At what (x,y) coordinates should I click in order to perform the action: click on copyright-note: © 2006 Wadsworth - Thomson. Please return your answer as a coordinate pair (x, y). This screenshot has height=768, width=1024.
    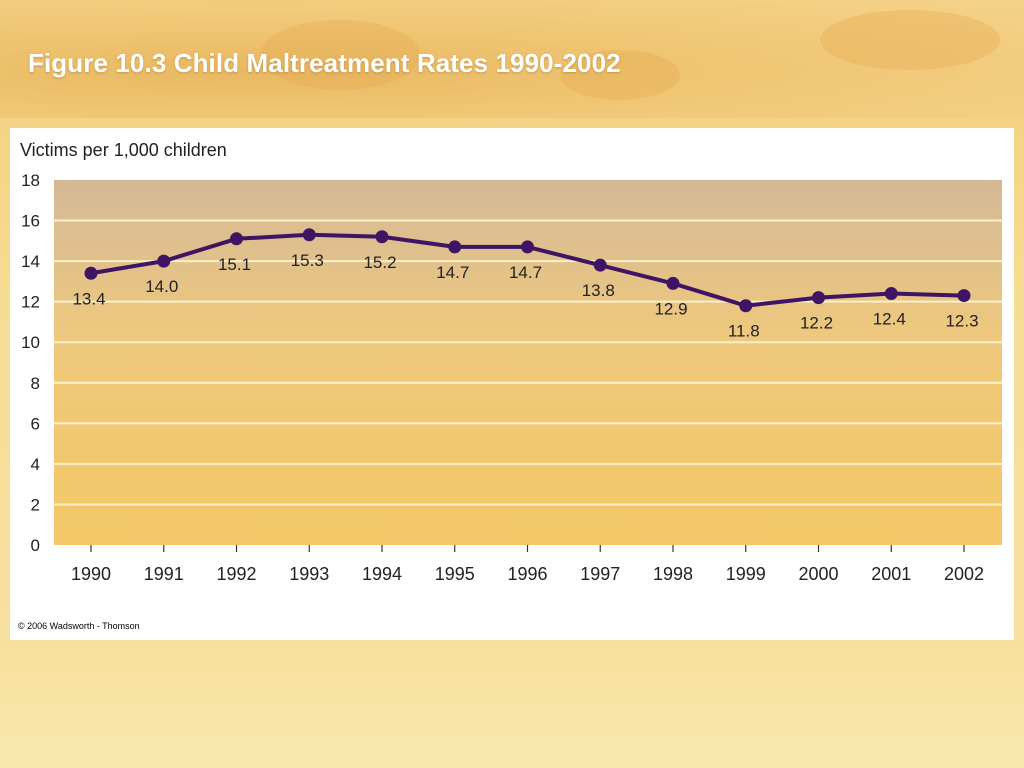
    Looking at the image, I should click on (79, 626).